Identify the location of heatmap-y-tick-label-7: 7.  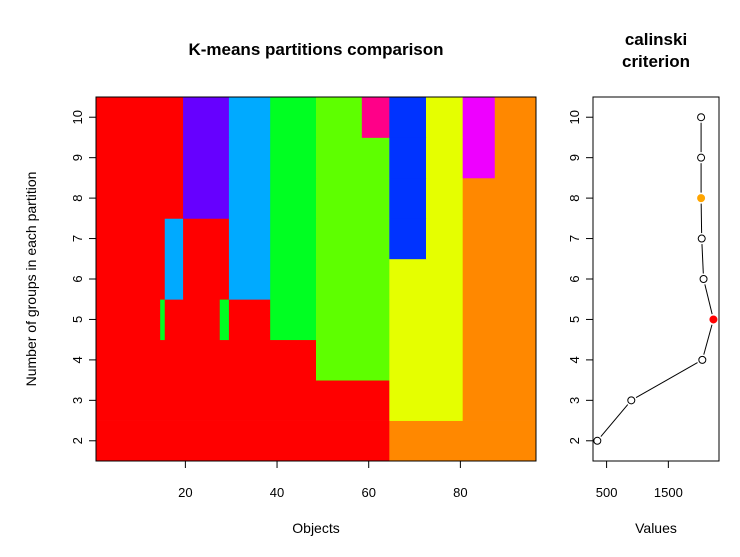
(77, 238).